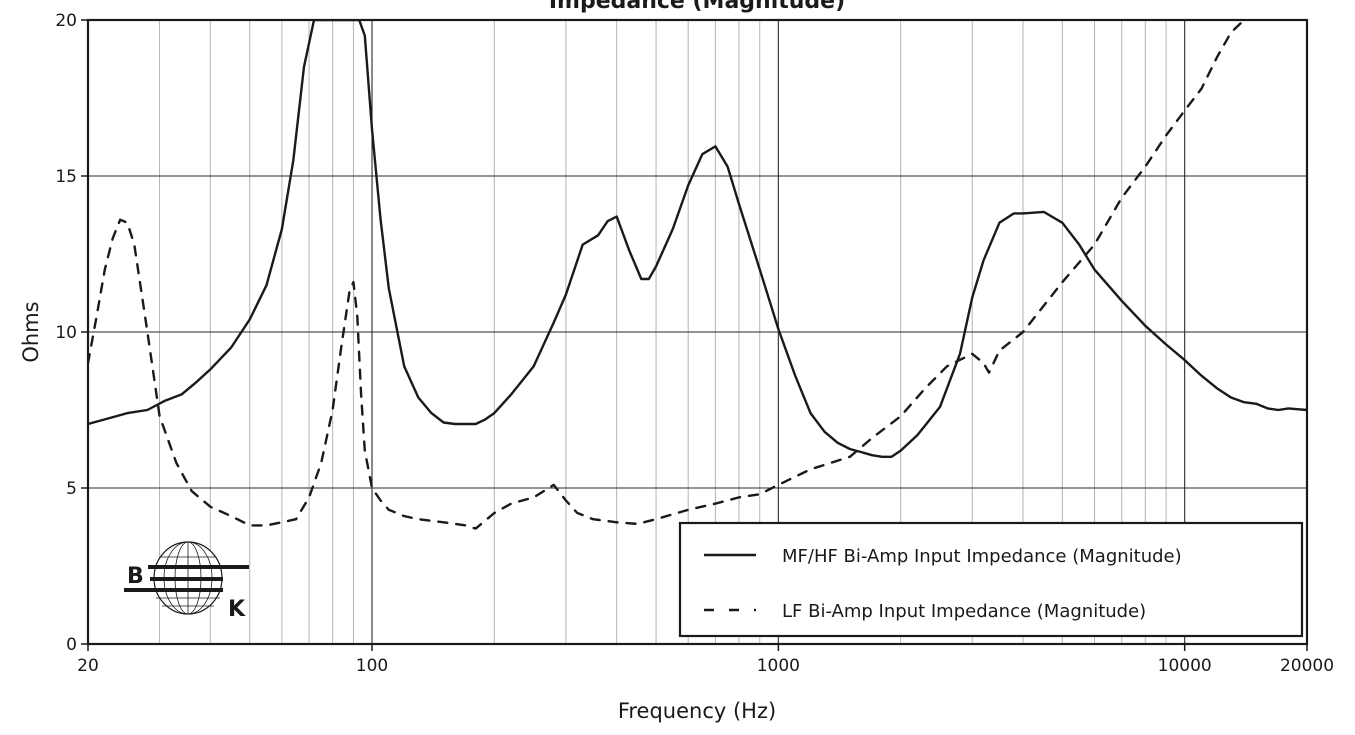 Image resolution: width=1355 pixels, height=735 pixels. Describe the element at coordinates (173, 590) in the screenshot. I see `logo-bar-bottom` at that location.